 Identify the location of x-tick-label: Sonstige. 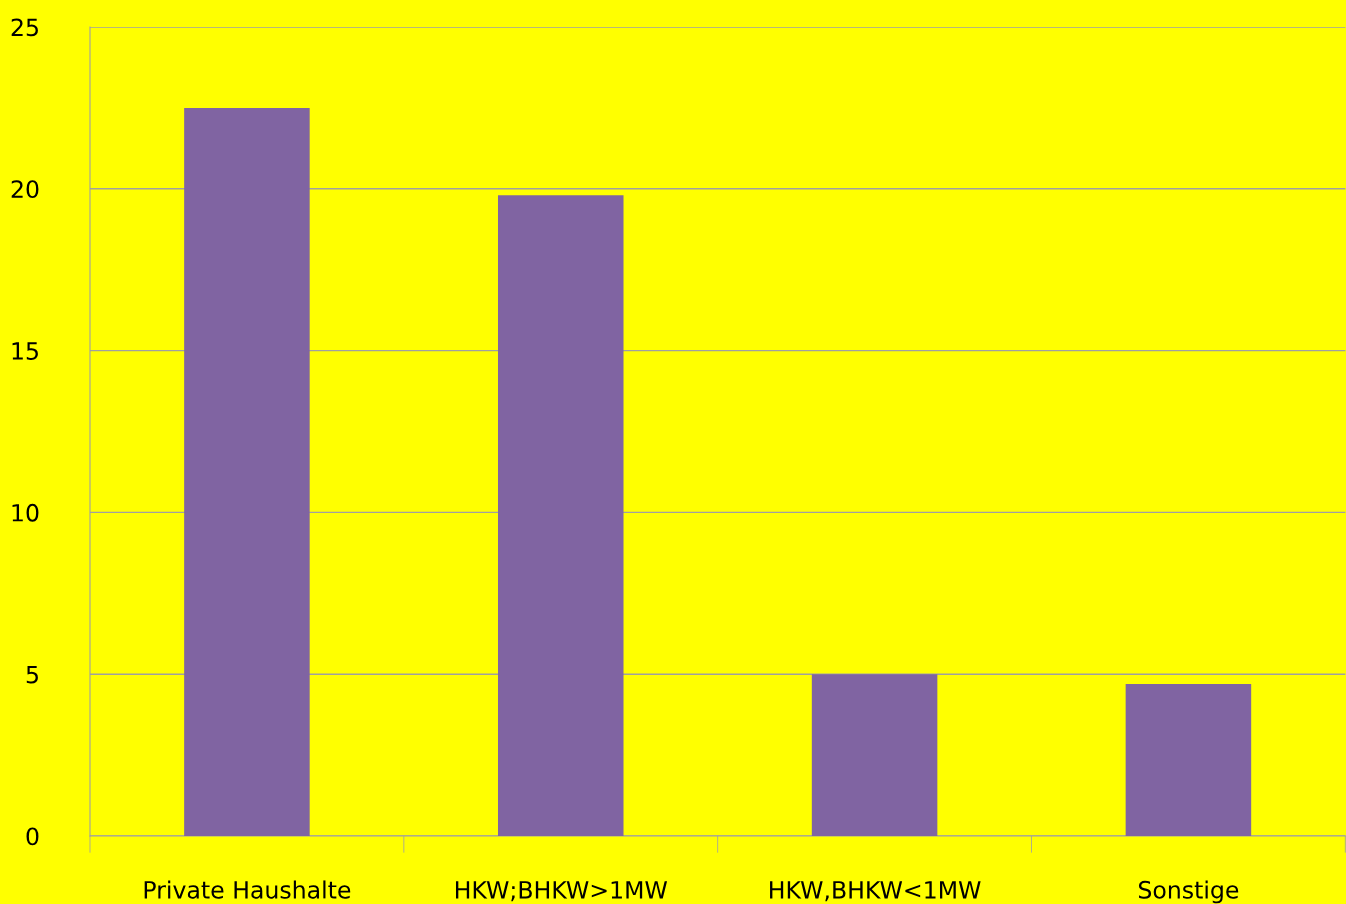
(1188, 892).